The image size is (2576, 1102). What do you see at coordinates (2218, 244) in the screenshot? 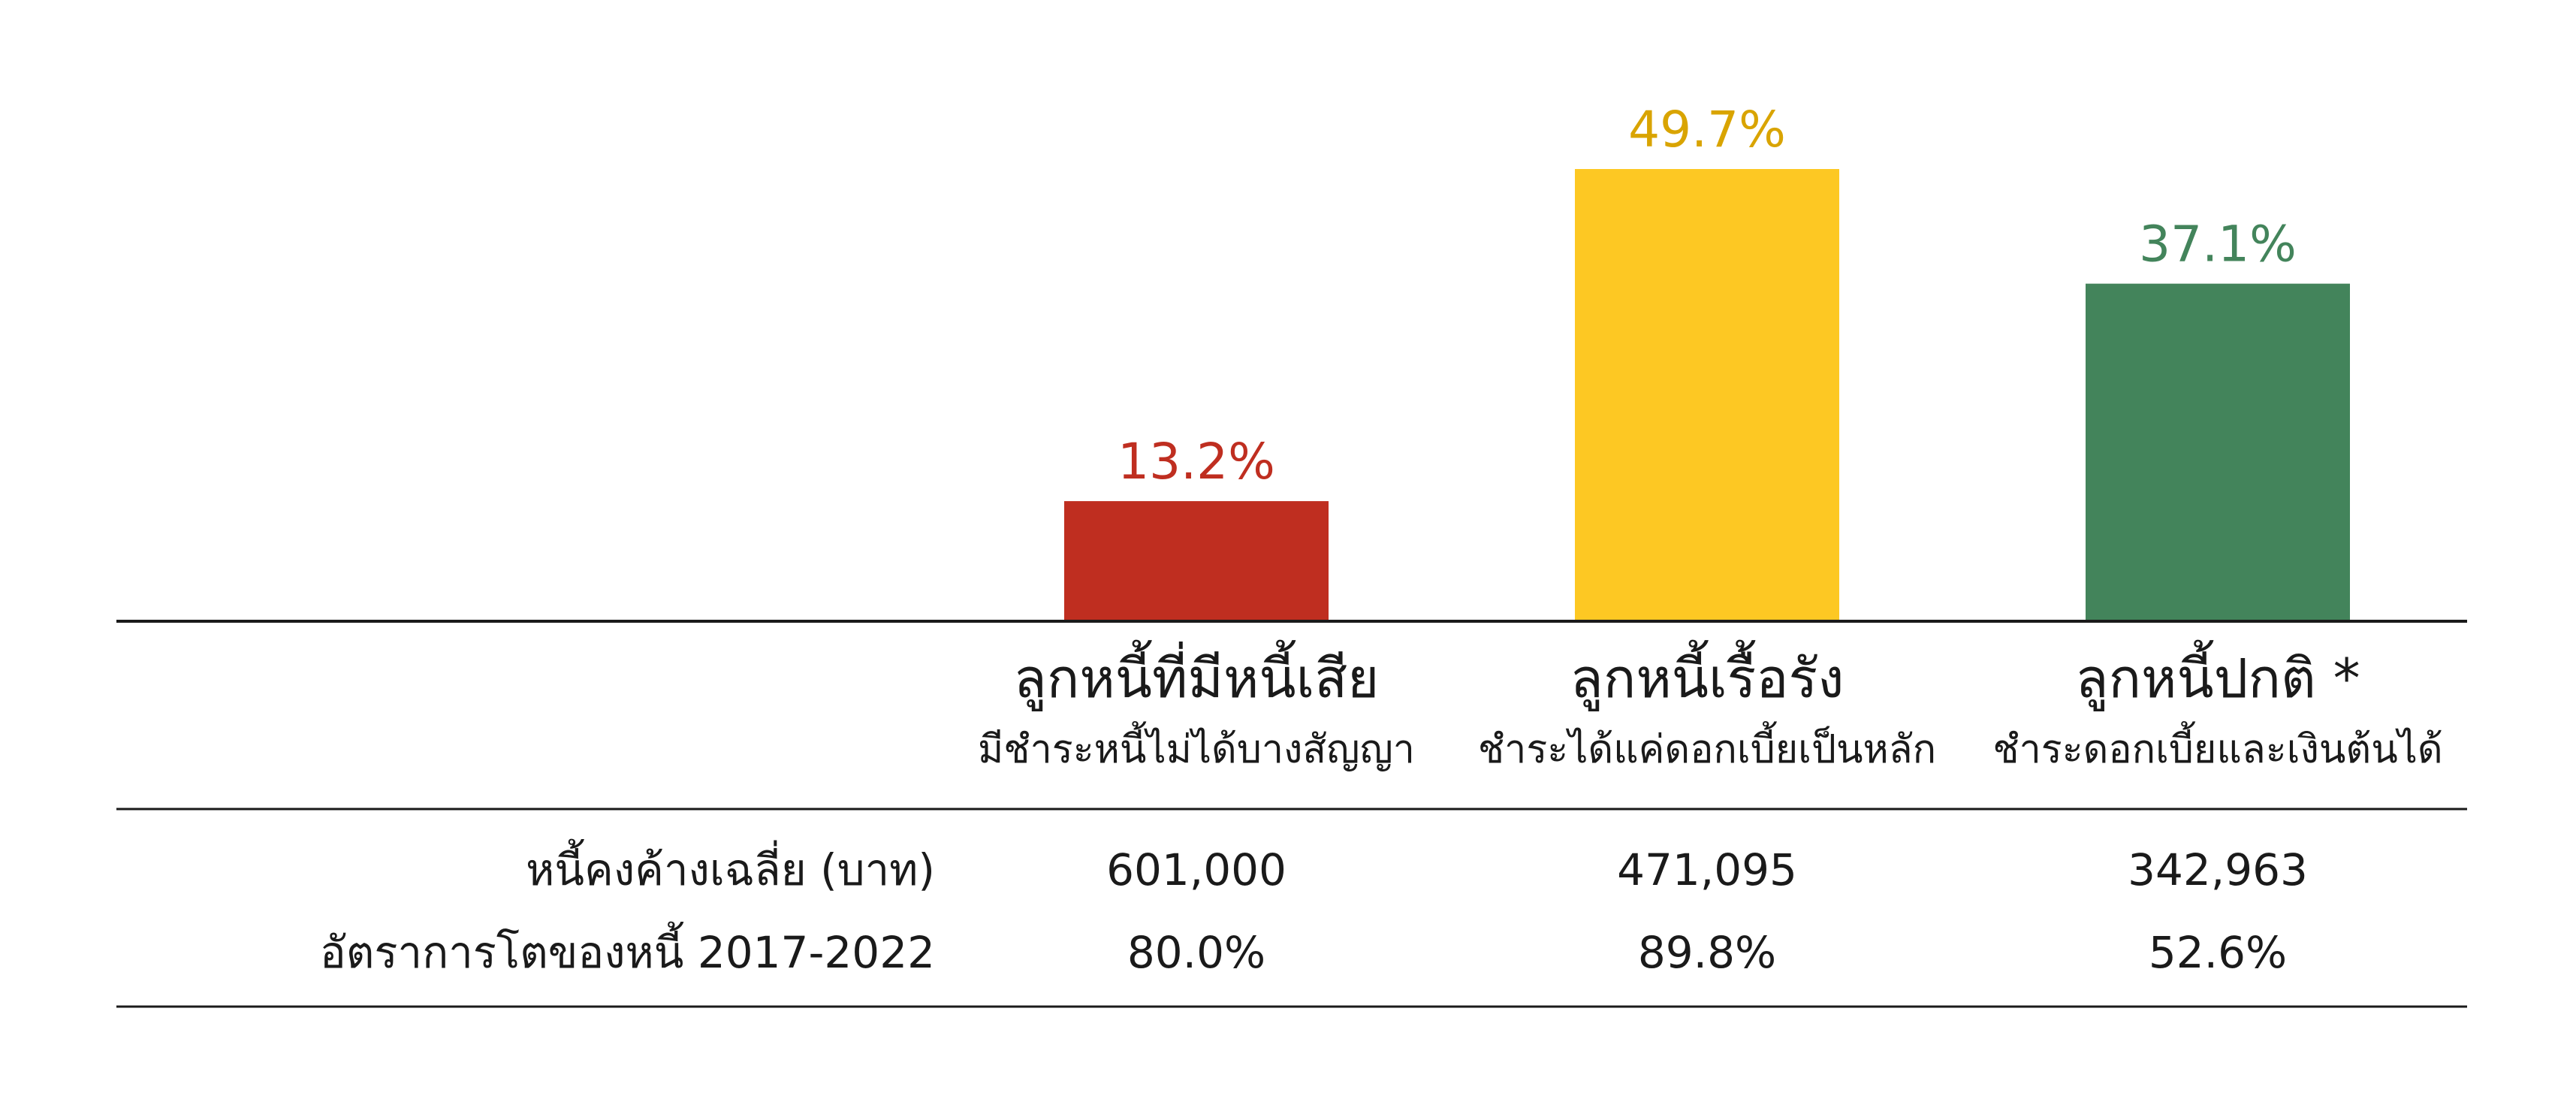
I see `bar-value-label-3: 37.1%` at bounding box center [2218, 244].